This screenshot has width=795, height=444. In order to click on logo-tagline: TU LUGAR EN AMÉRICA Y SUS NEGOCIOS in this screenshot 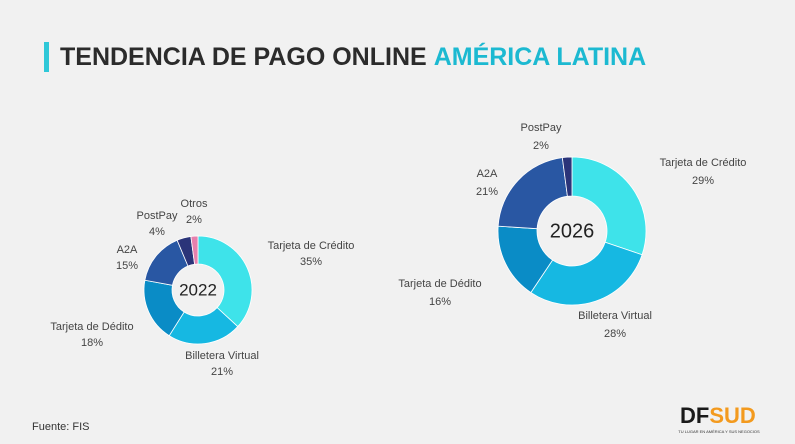, I will do `click(719, 431)`.